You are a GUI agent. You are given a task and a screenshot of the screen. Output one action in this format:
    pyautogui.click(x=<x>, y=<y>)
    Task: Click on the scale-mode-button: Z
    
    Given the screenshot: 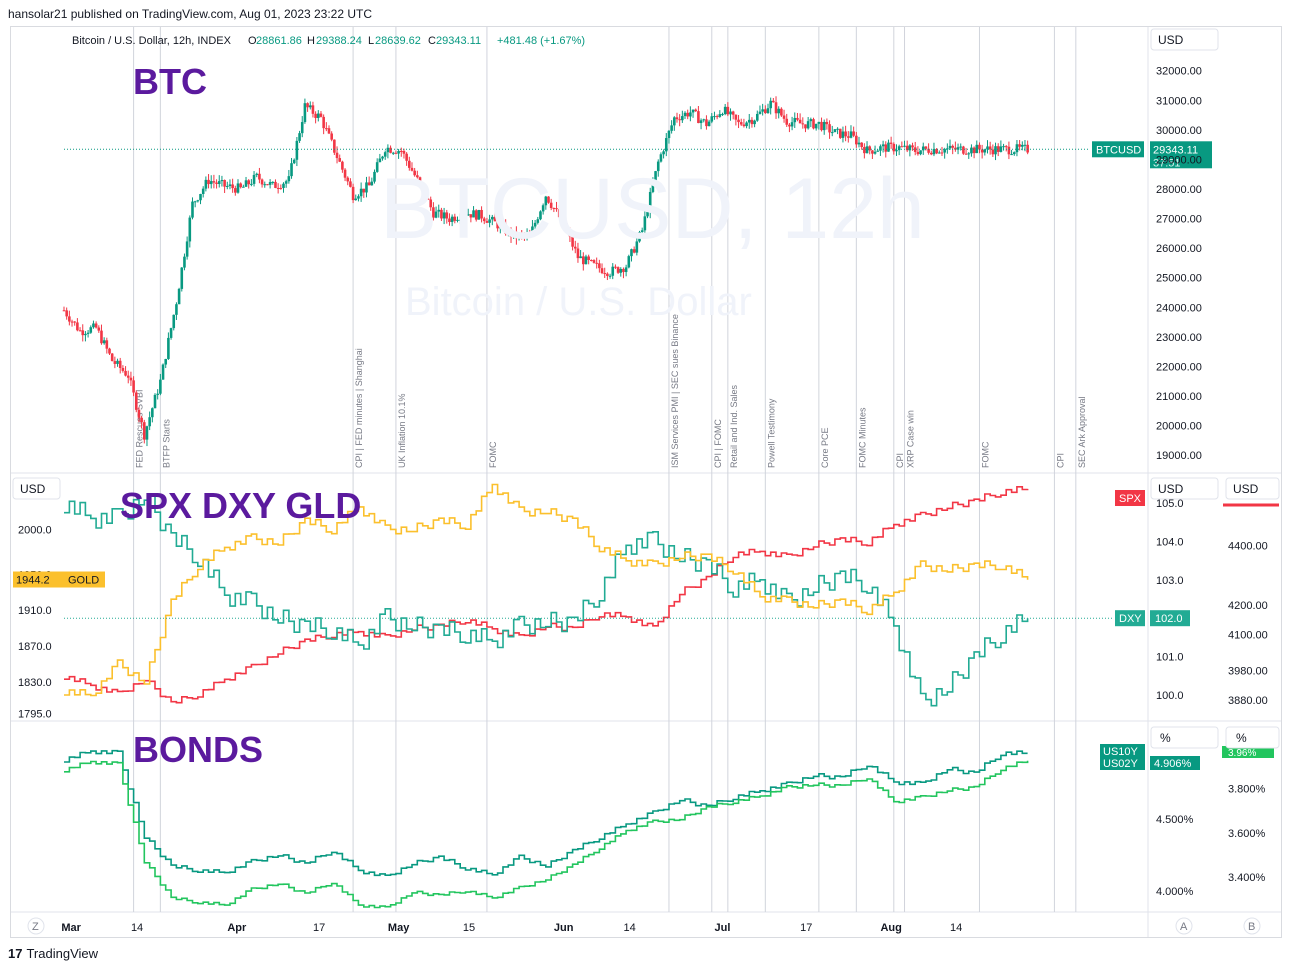 What is the action you would take?
    pyautogui.click(x=35, y=927)
    